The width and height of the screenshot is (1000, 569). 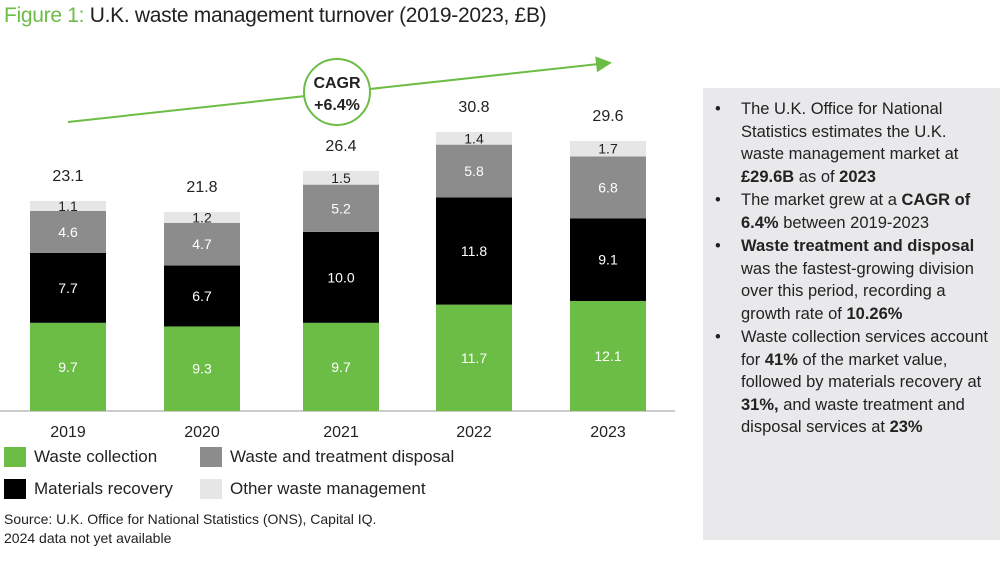 I want to click on total-label: 26.4, so click(x=340, y=146).